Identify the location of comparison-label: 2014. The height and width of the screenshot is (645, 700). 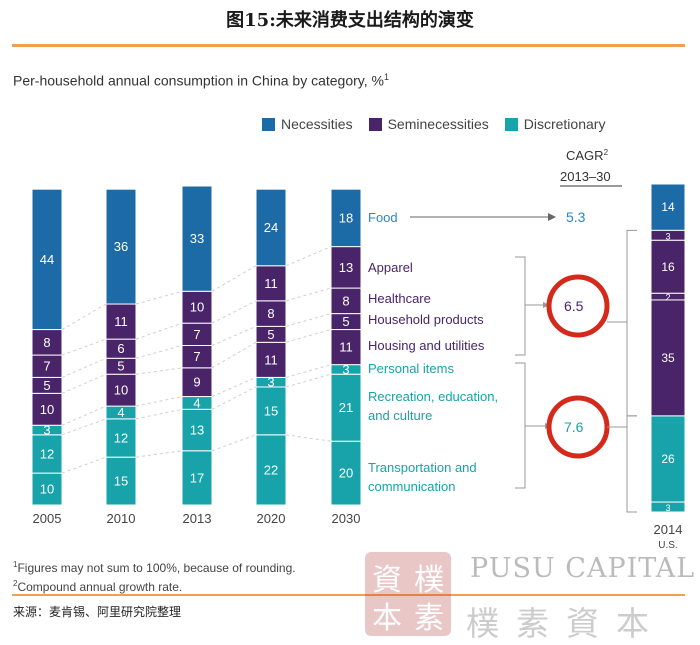
(668, 529).